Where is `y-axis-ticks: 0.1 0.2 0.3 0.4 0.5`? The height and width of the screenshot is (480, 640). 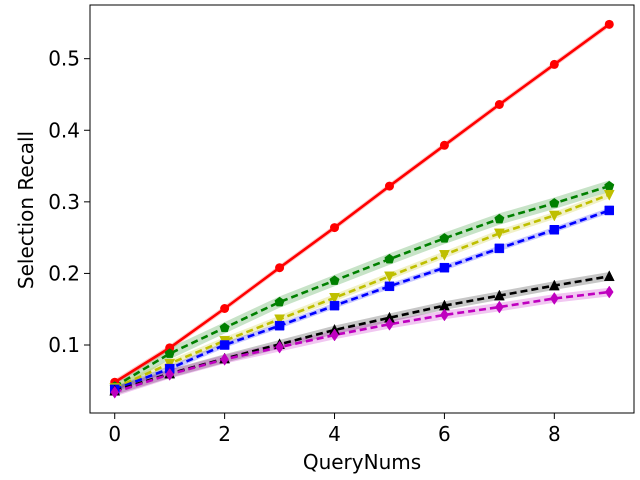
y-axis-ticks: 0.1 0.2 0.3 0.4 0.5 is located at coordinates (69, 202).